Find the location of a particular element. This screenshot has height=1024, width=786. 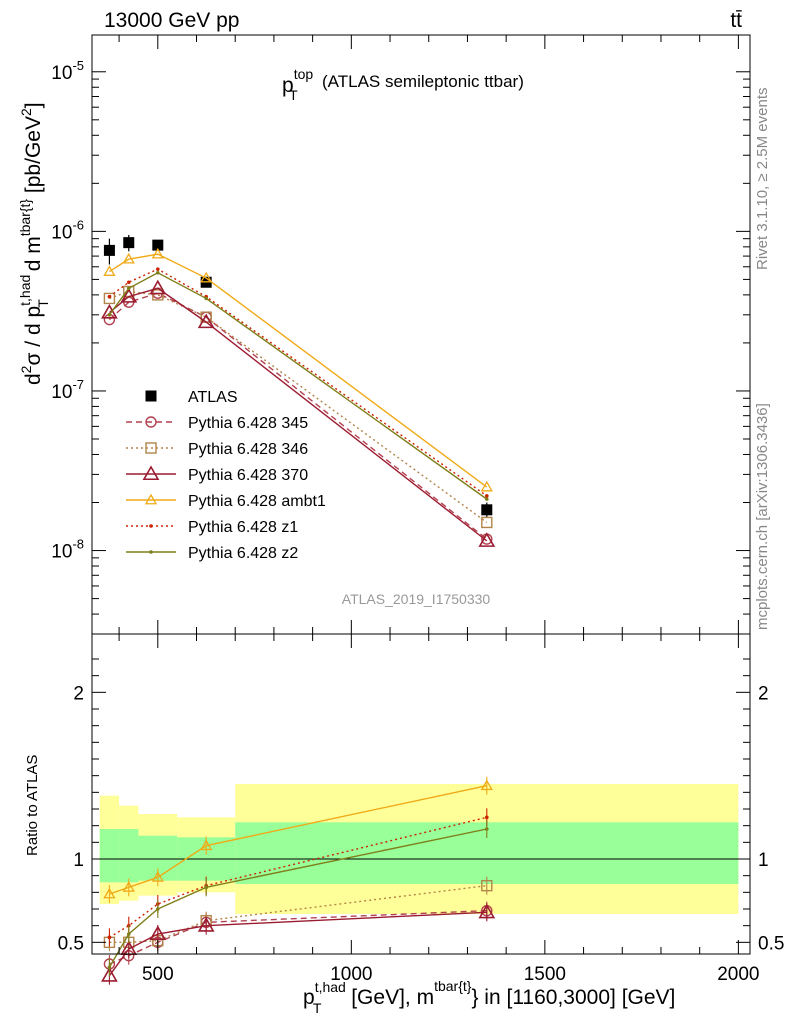

legend-marker-ambt1 is located at coordinates (151, 499).